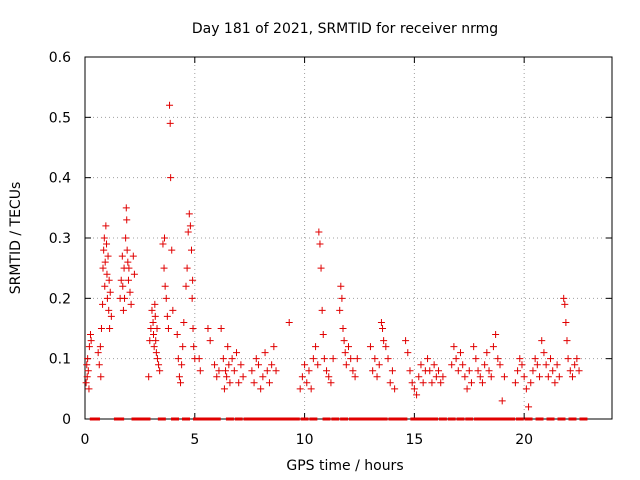  Describe the element at coordinates (194, 440) in the screenshot. I see `x-tick-label: 5` at that location.